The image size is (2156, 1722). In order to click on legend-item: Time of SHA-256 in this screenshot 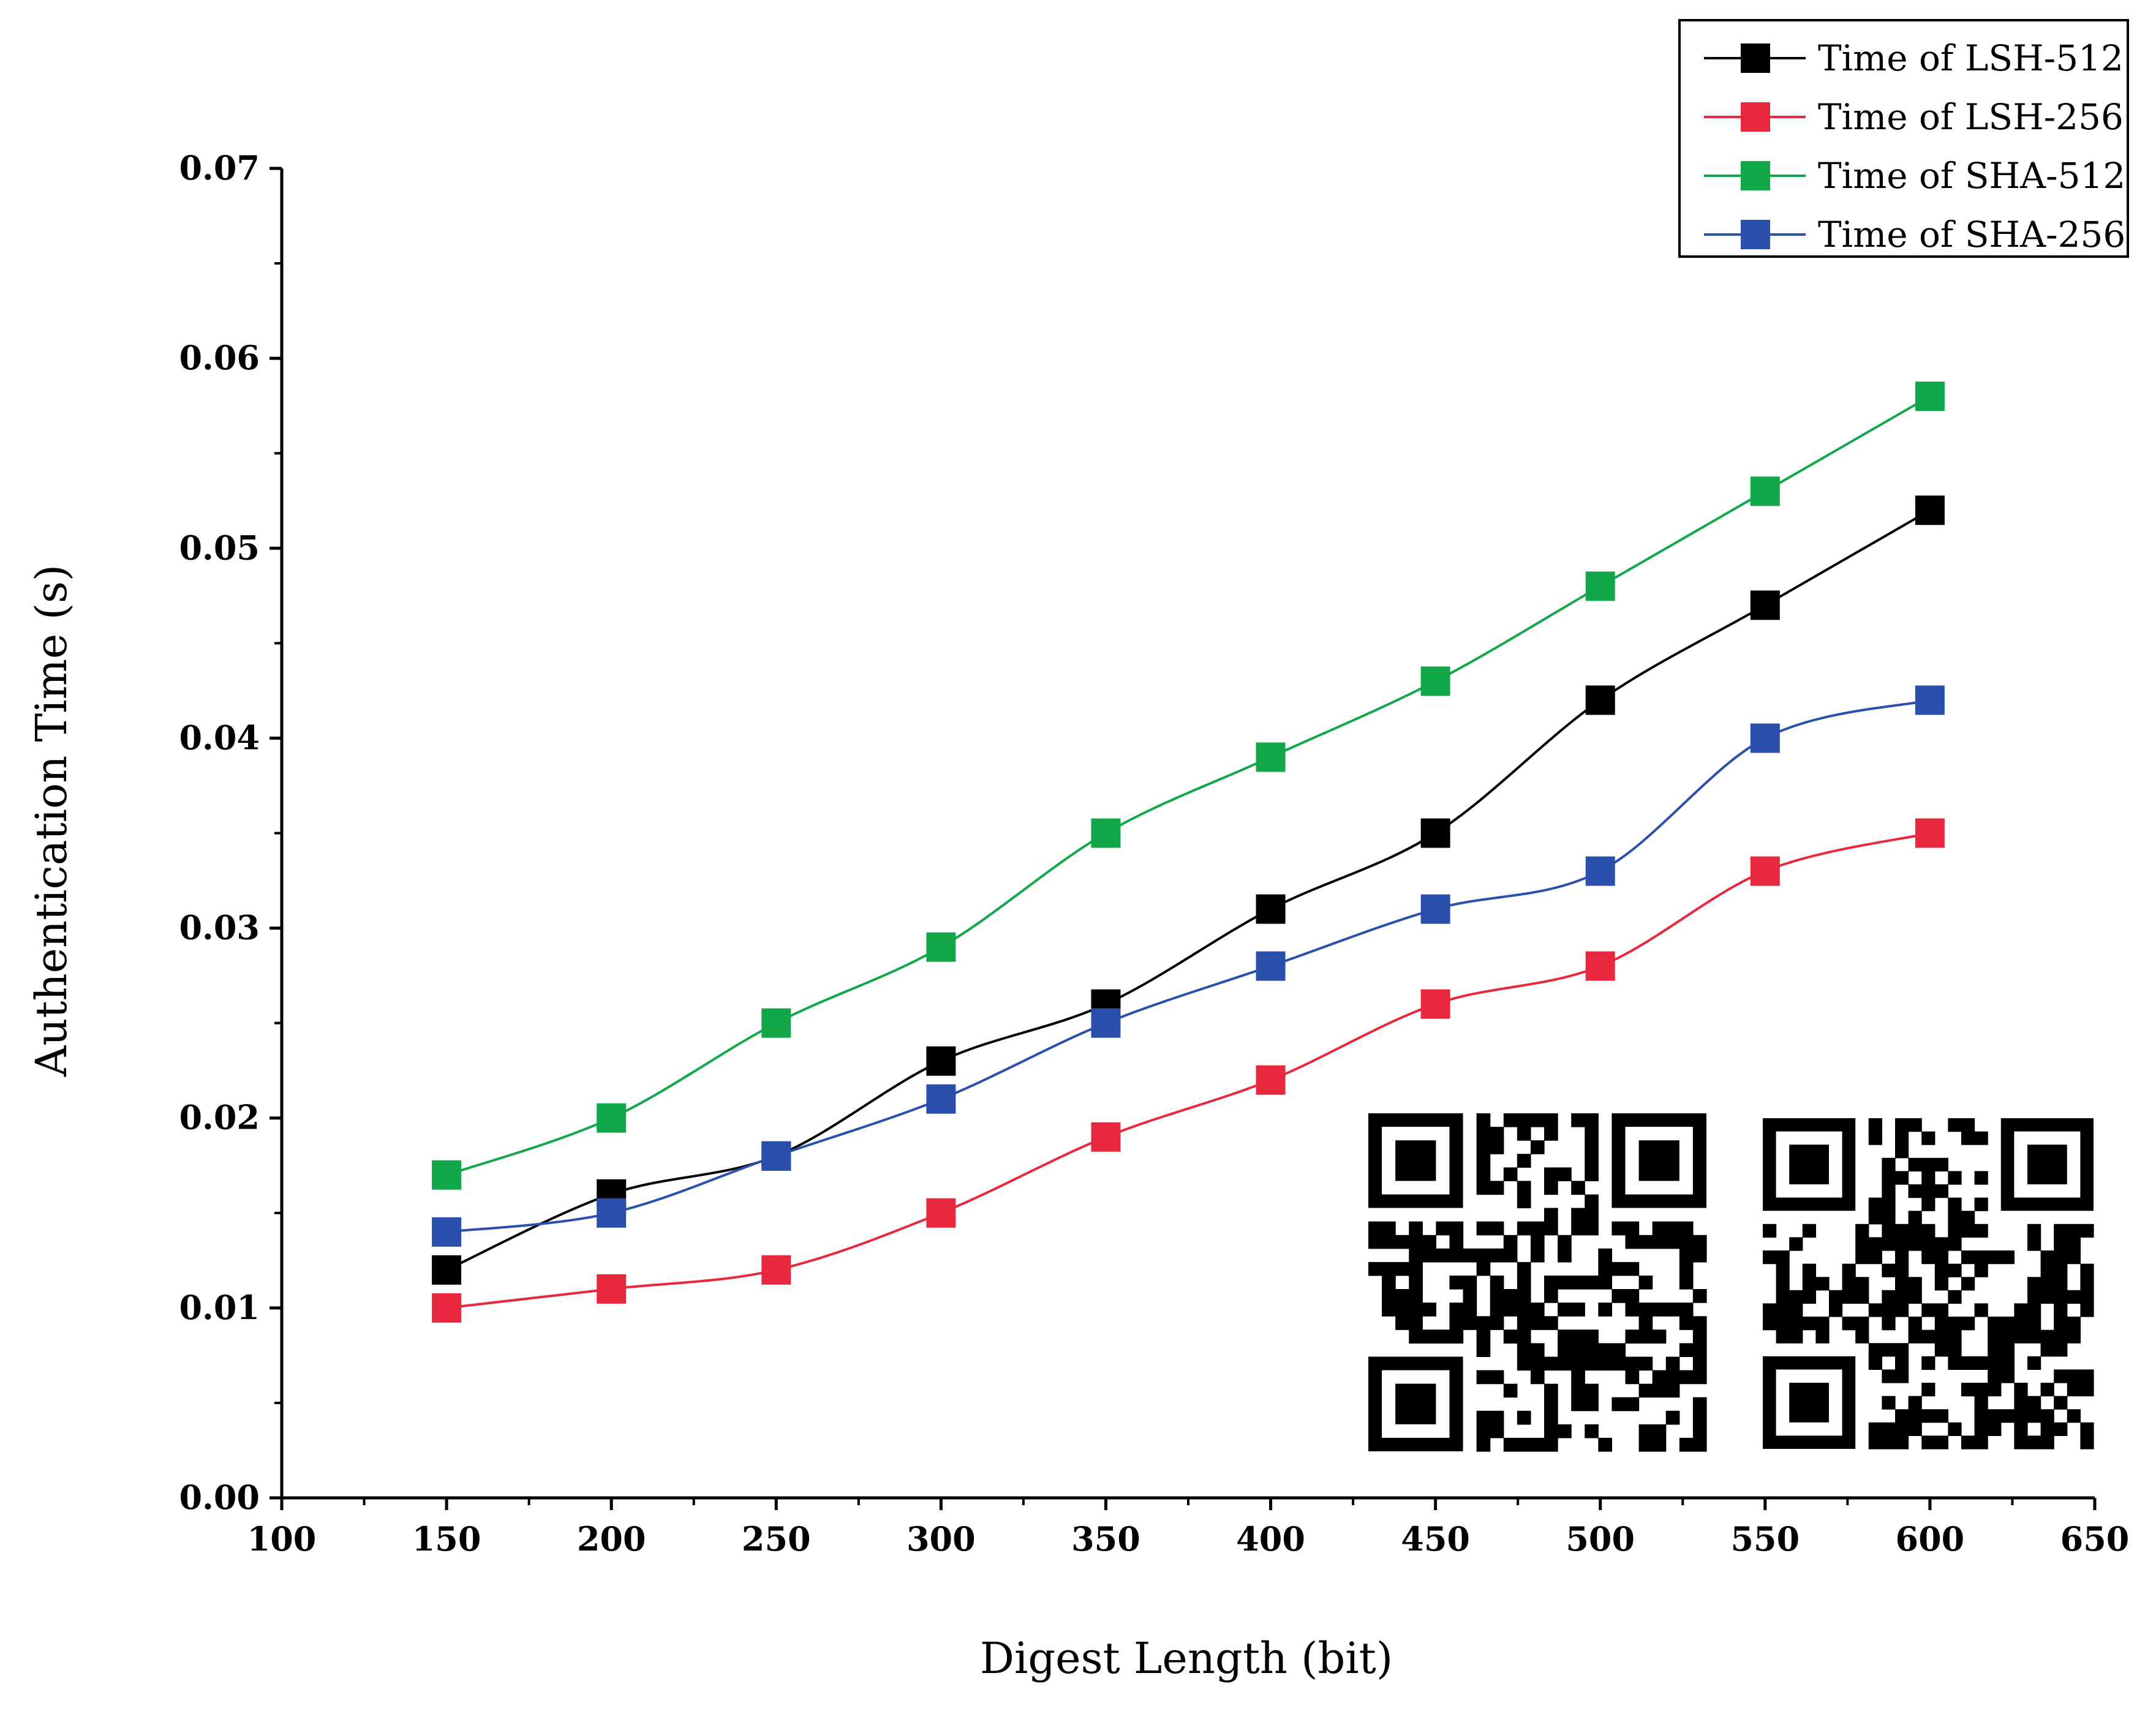, I will do `click(1915, 234)`.